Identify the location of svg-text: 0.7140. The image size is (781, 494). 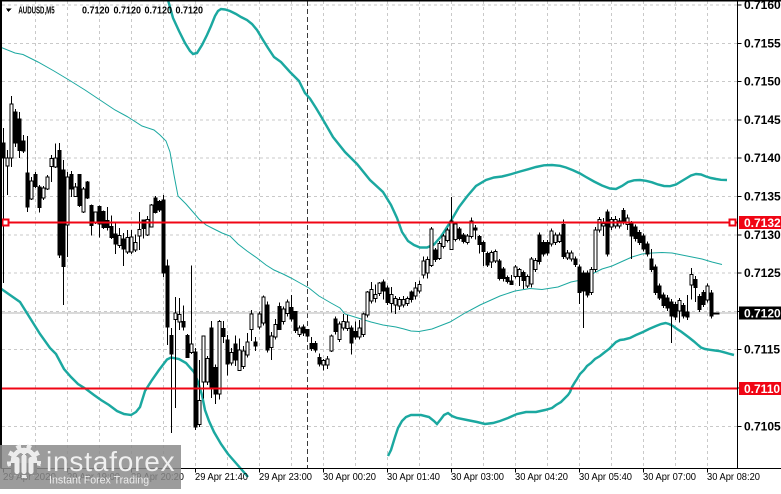
(762, 158).